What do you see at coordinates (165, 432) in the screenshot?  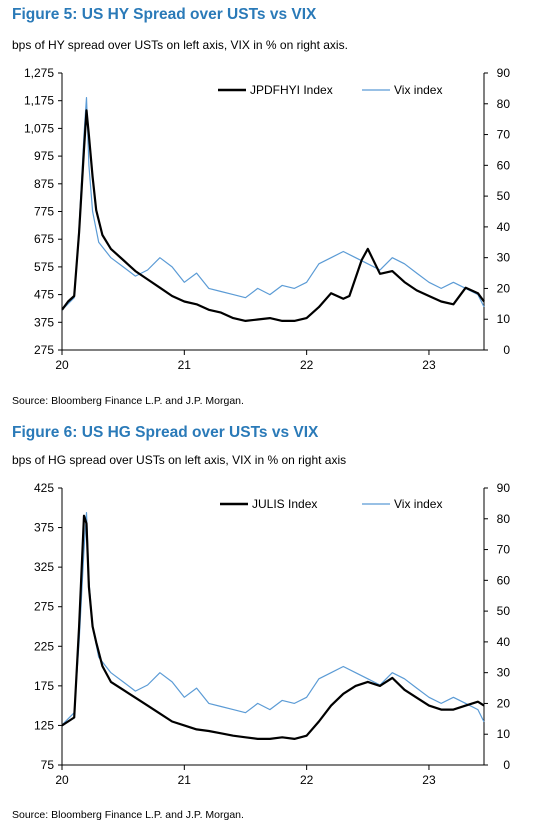 I see `figure-title: Figure 6: US HG Spread over USTs vs VIX` at bounding box center [165, 432].